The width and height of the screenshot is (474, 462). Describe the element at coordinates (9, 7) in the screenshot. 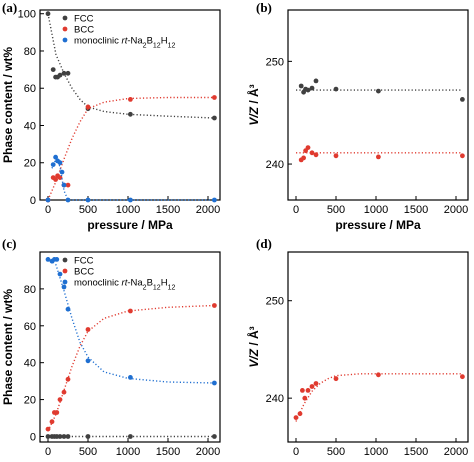

I see `panel-label: (a)` at that location.